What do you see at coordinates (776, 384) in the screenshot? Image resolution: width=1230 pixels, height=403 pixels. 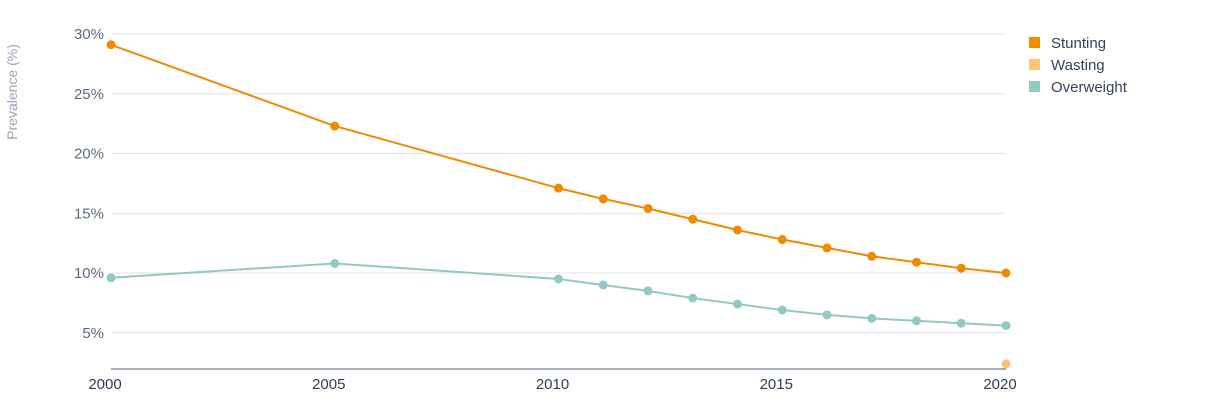 I see `x-tick-label: 2015` at bounding box center [776, 384].